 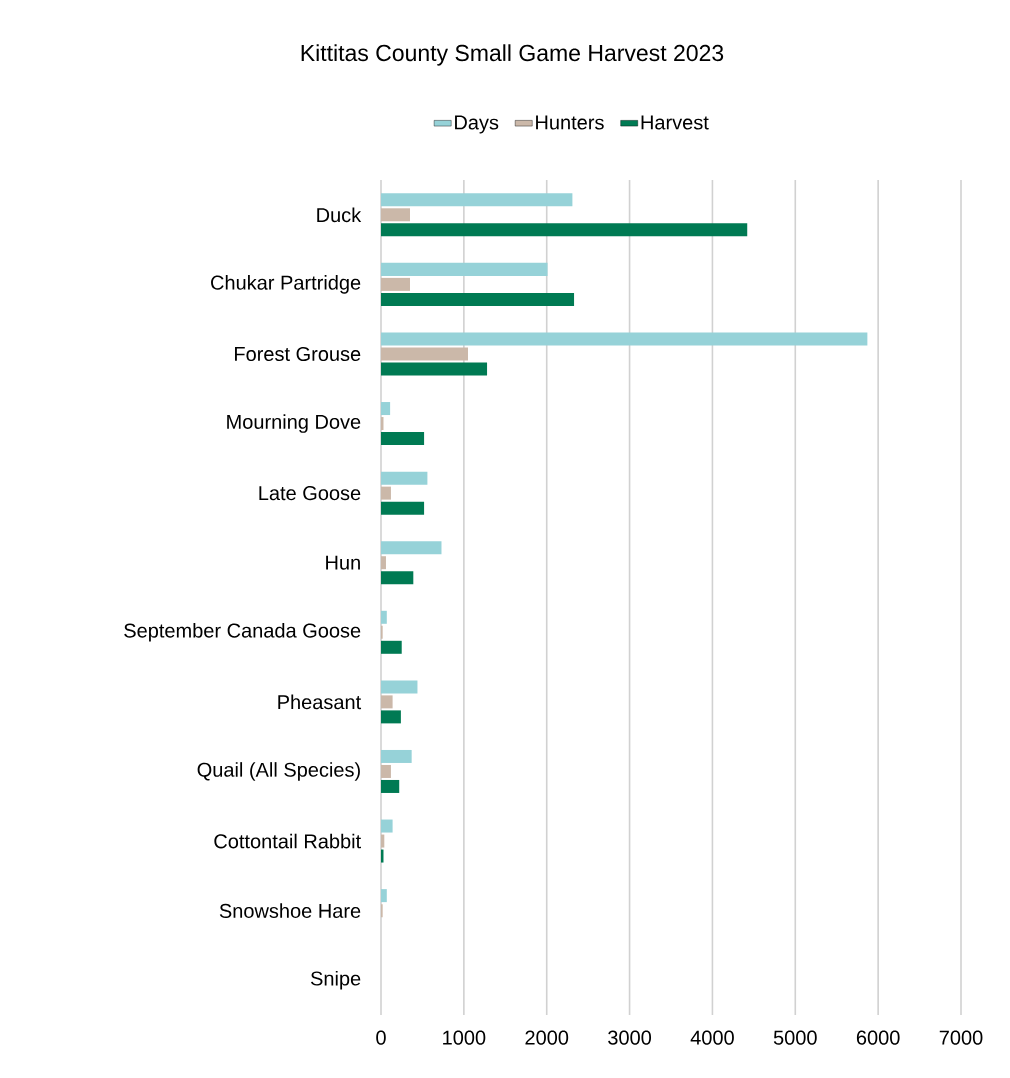 I want to click on y-tick-label: Mourning Dove, so click(x=294, y=423).